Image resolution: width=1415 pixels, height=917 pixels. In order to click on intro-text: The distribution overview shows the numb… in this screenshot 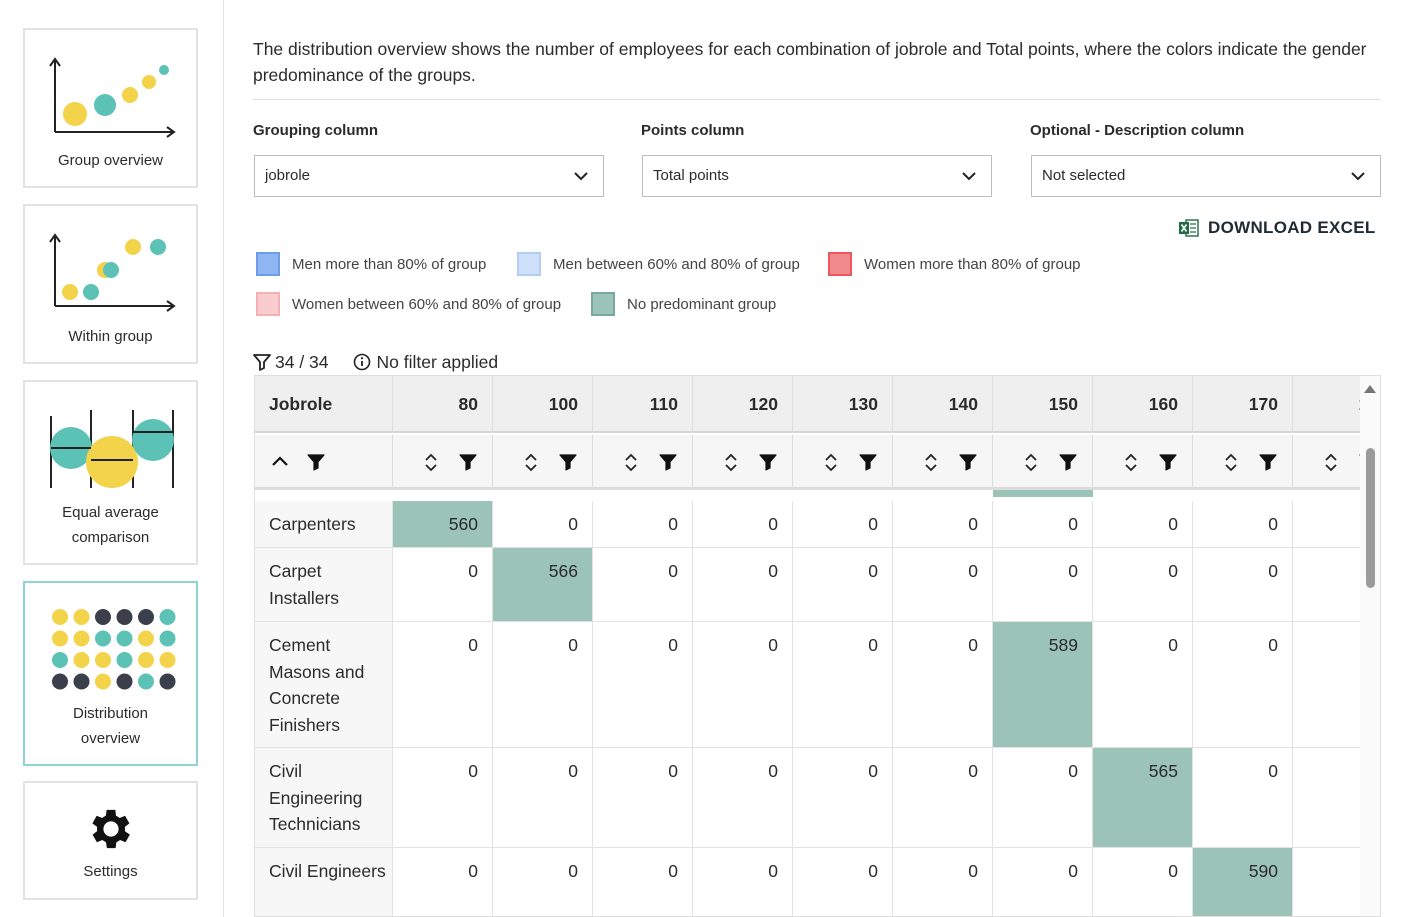, I will do `click(810, 62)`.